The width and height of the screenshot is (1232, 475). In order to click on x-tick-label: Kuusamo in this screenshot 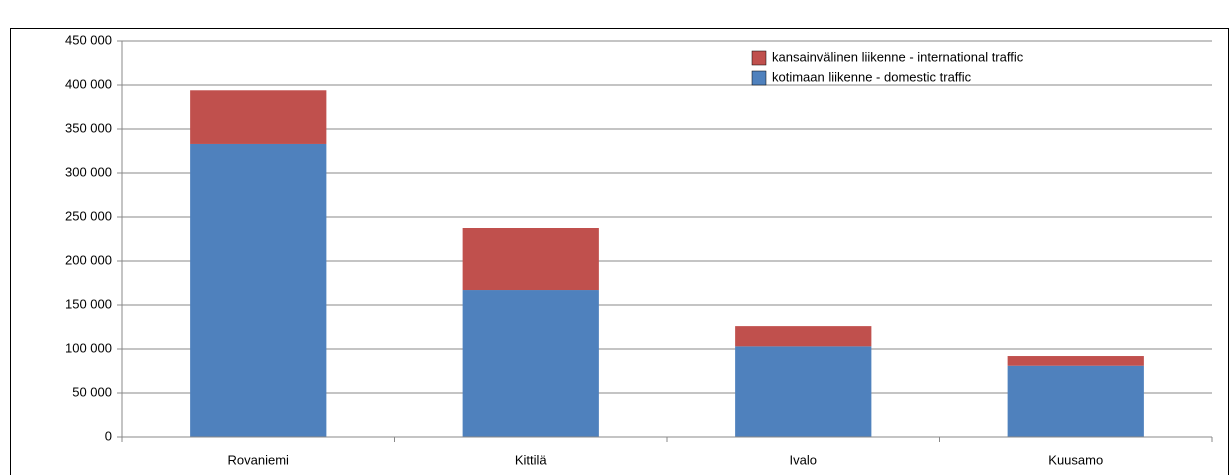, I will do `click(1075, 459)`.